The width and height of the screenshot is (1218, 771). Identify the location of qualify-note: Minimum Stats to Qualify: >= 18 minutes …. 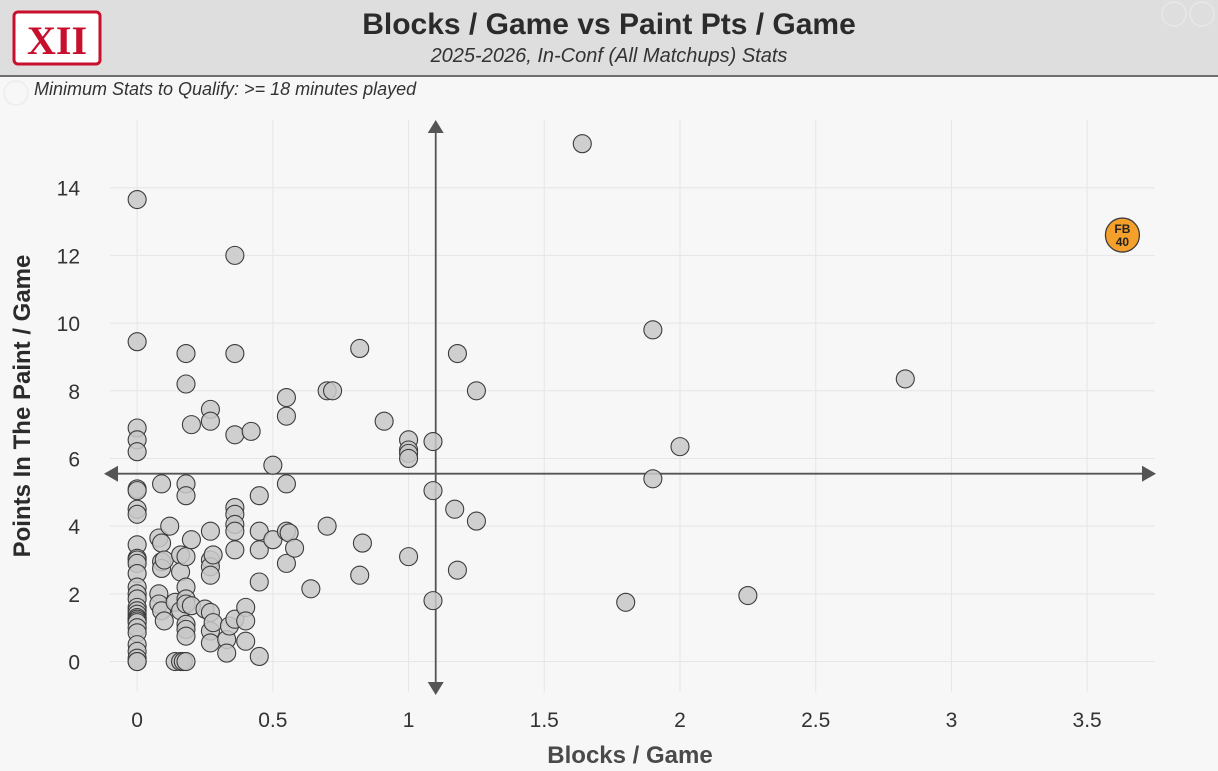
(225, 89).